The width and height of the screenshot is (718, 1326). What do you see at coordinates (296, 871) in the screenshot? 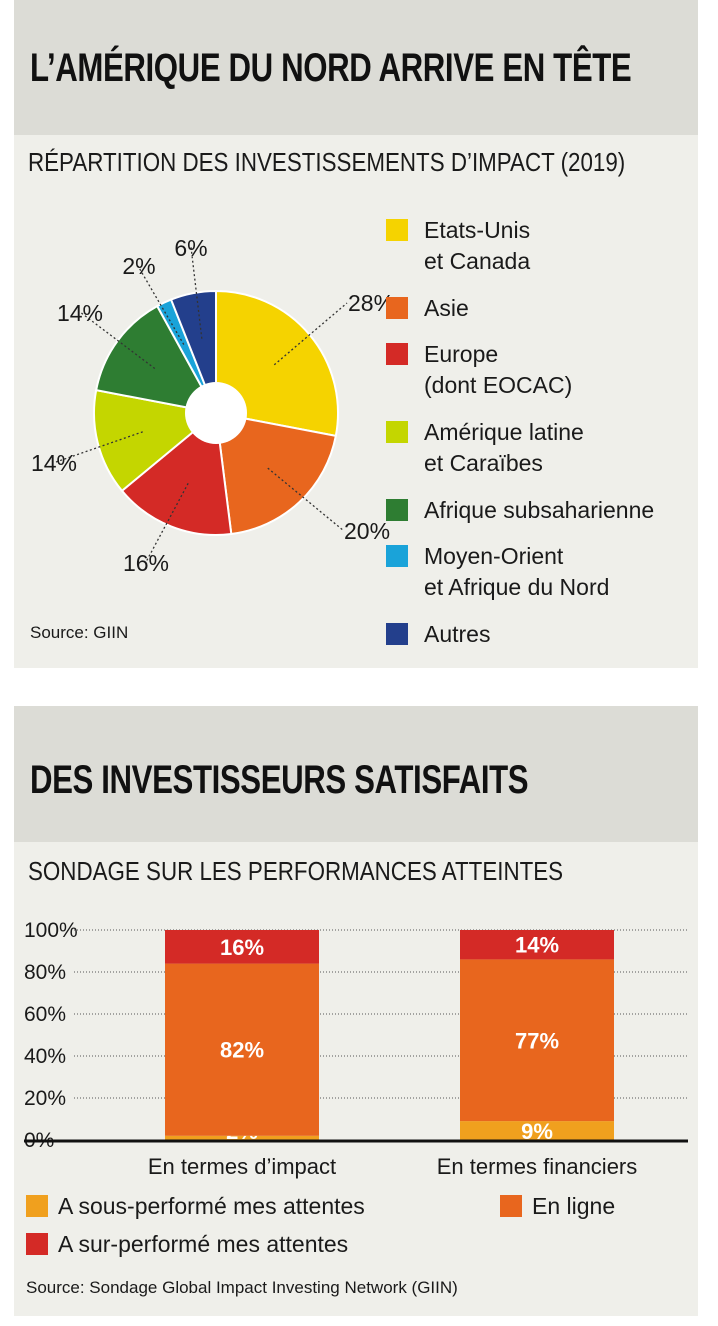
I see `chart-subtitle: SONDAGE SUR LES PERFORMANCES ATTEINTES` at bounding box center [296, 871].